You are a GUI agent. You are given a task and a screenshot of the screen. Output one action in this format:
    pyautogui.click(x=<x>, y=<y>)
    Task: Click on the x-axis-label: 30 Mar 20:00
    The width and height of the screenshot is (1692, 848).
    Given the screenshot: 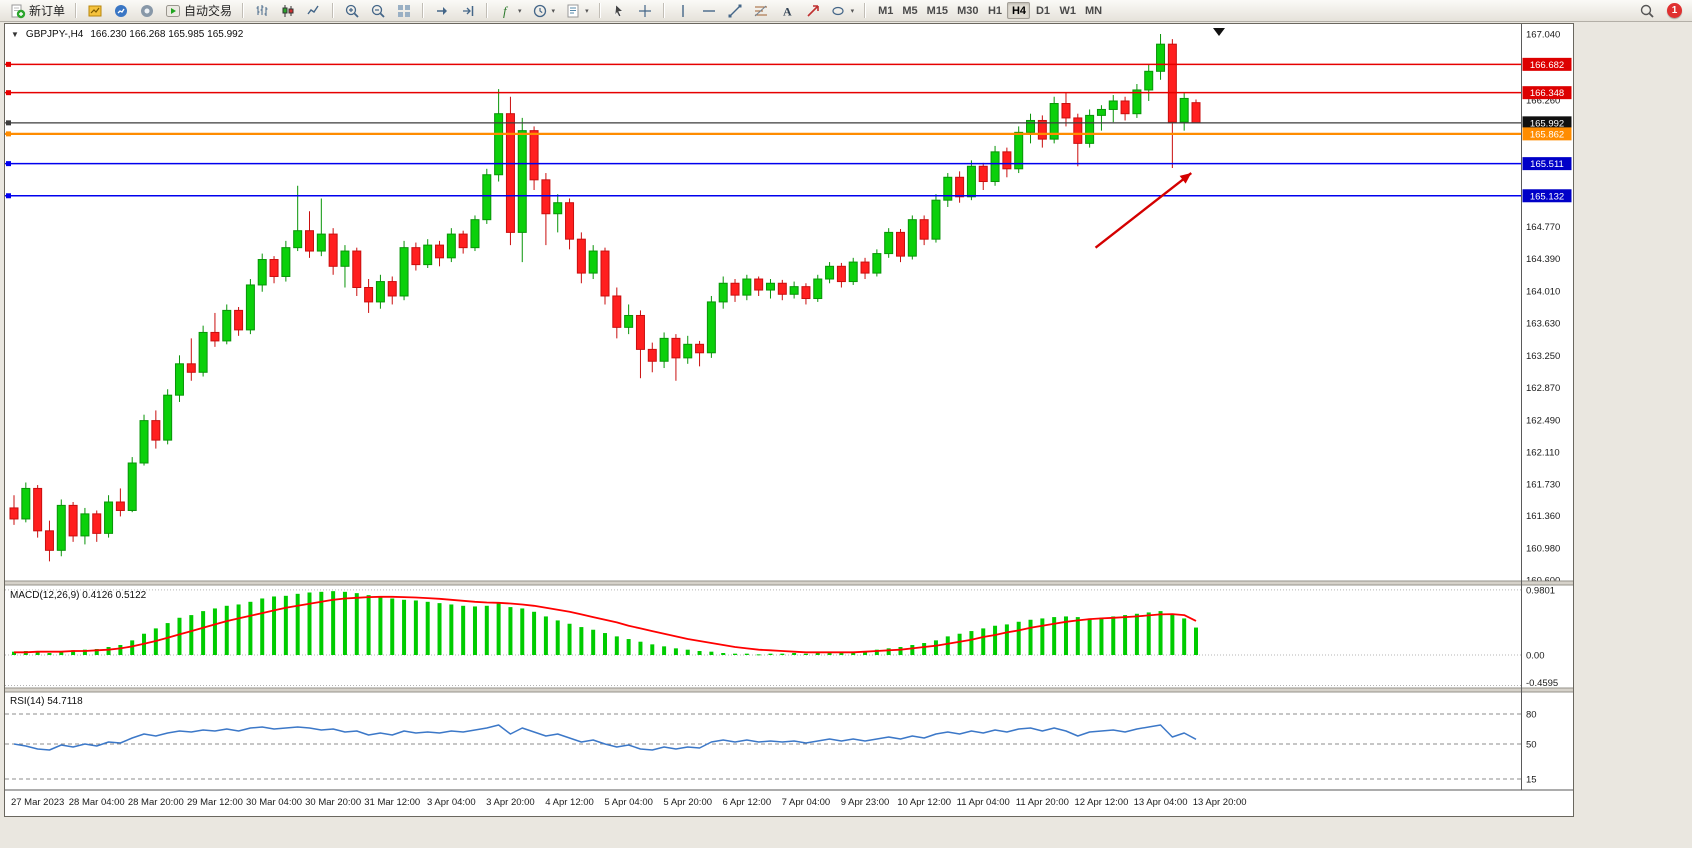 What is the action you would take?
    pyautogui.click(x=333, y=802)
    